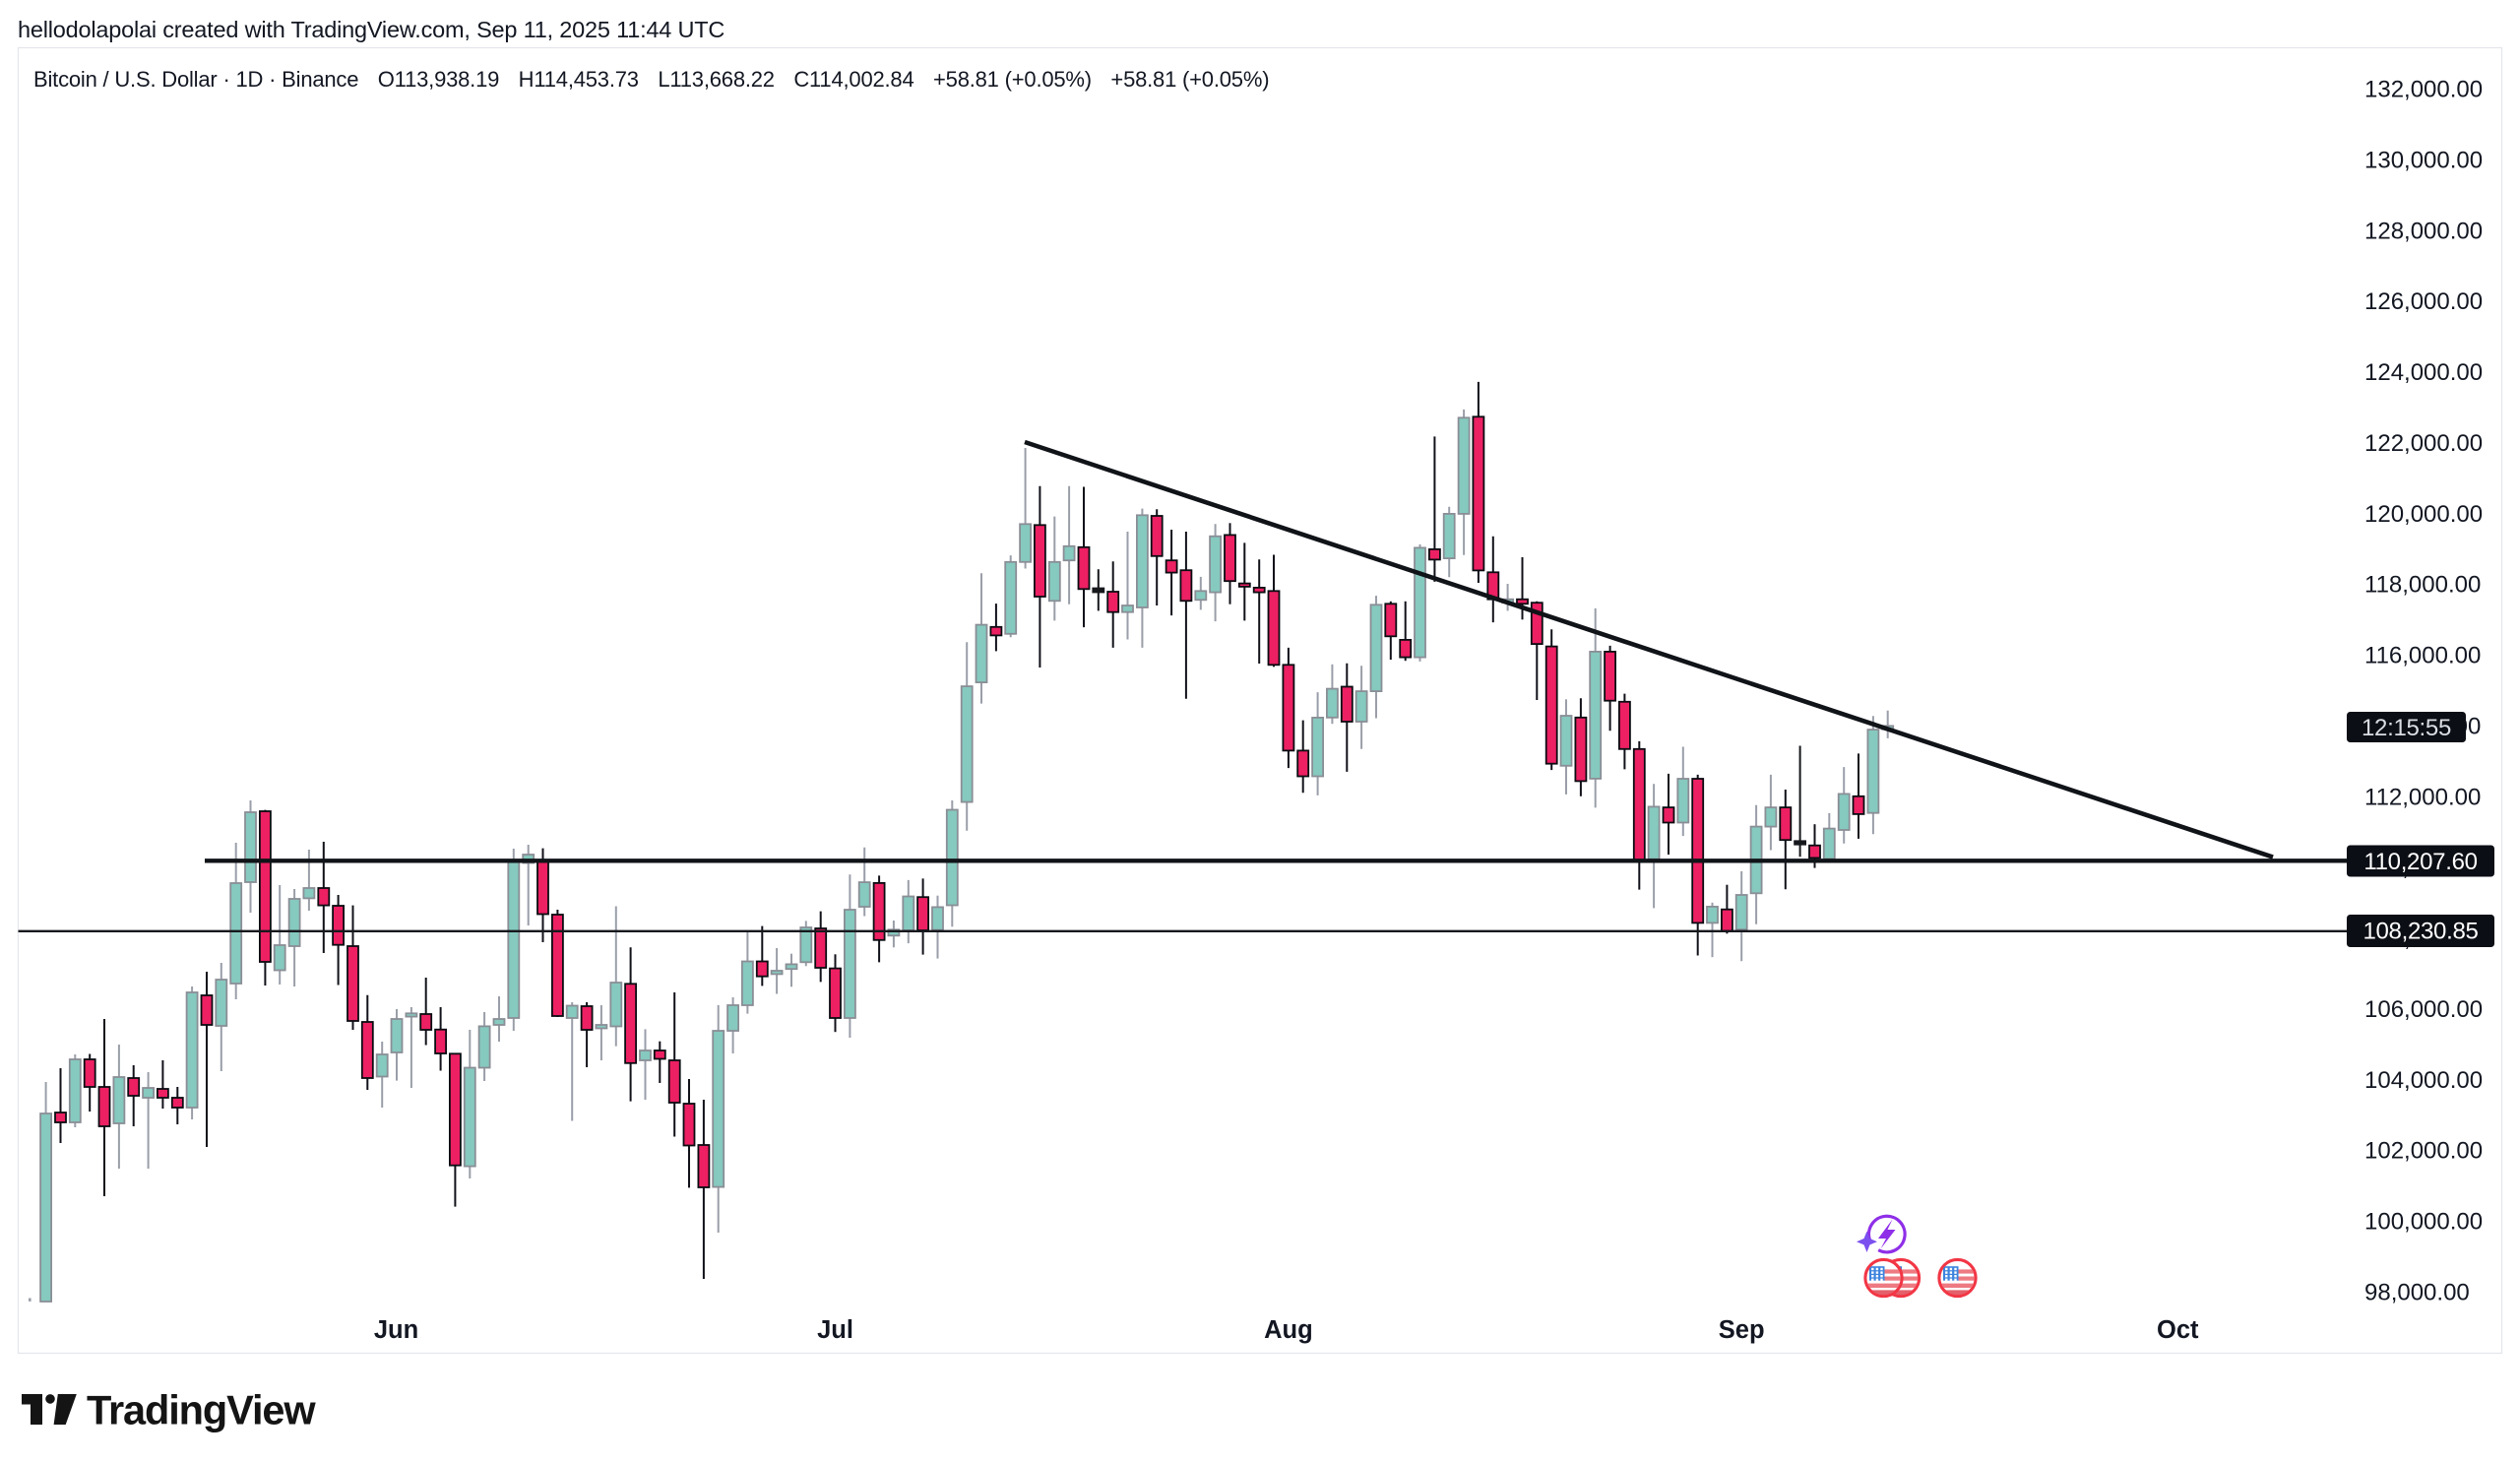  Describe the element at coordinates (2422, 656) in the screenshot. I see `svg-text: 116,000.00` at that location.